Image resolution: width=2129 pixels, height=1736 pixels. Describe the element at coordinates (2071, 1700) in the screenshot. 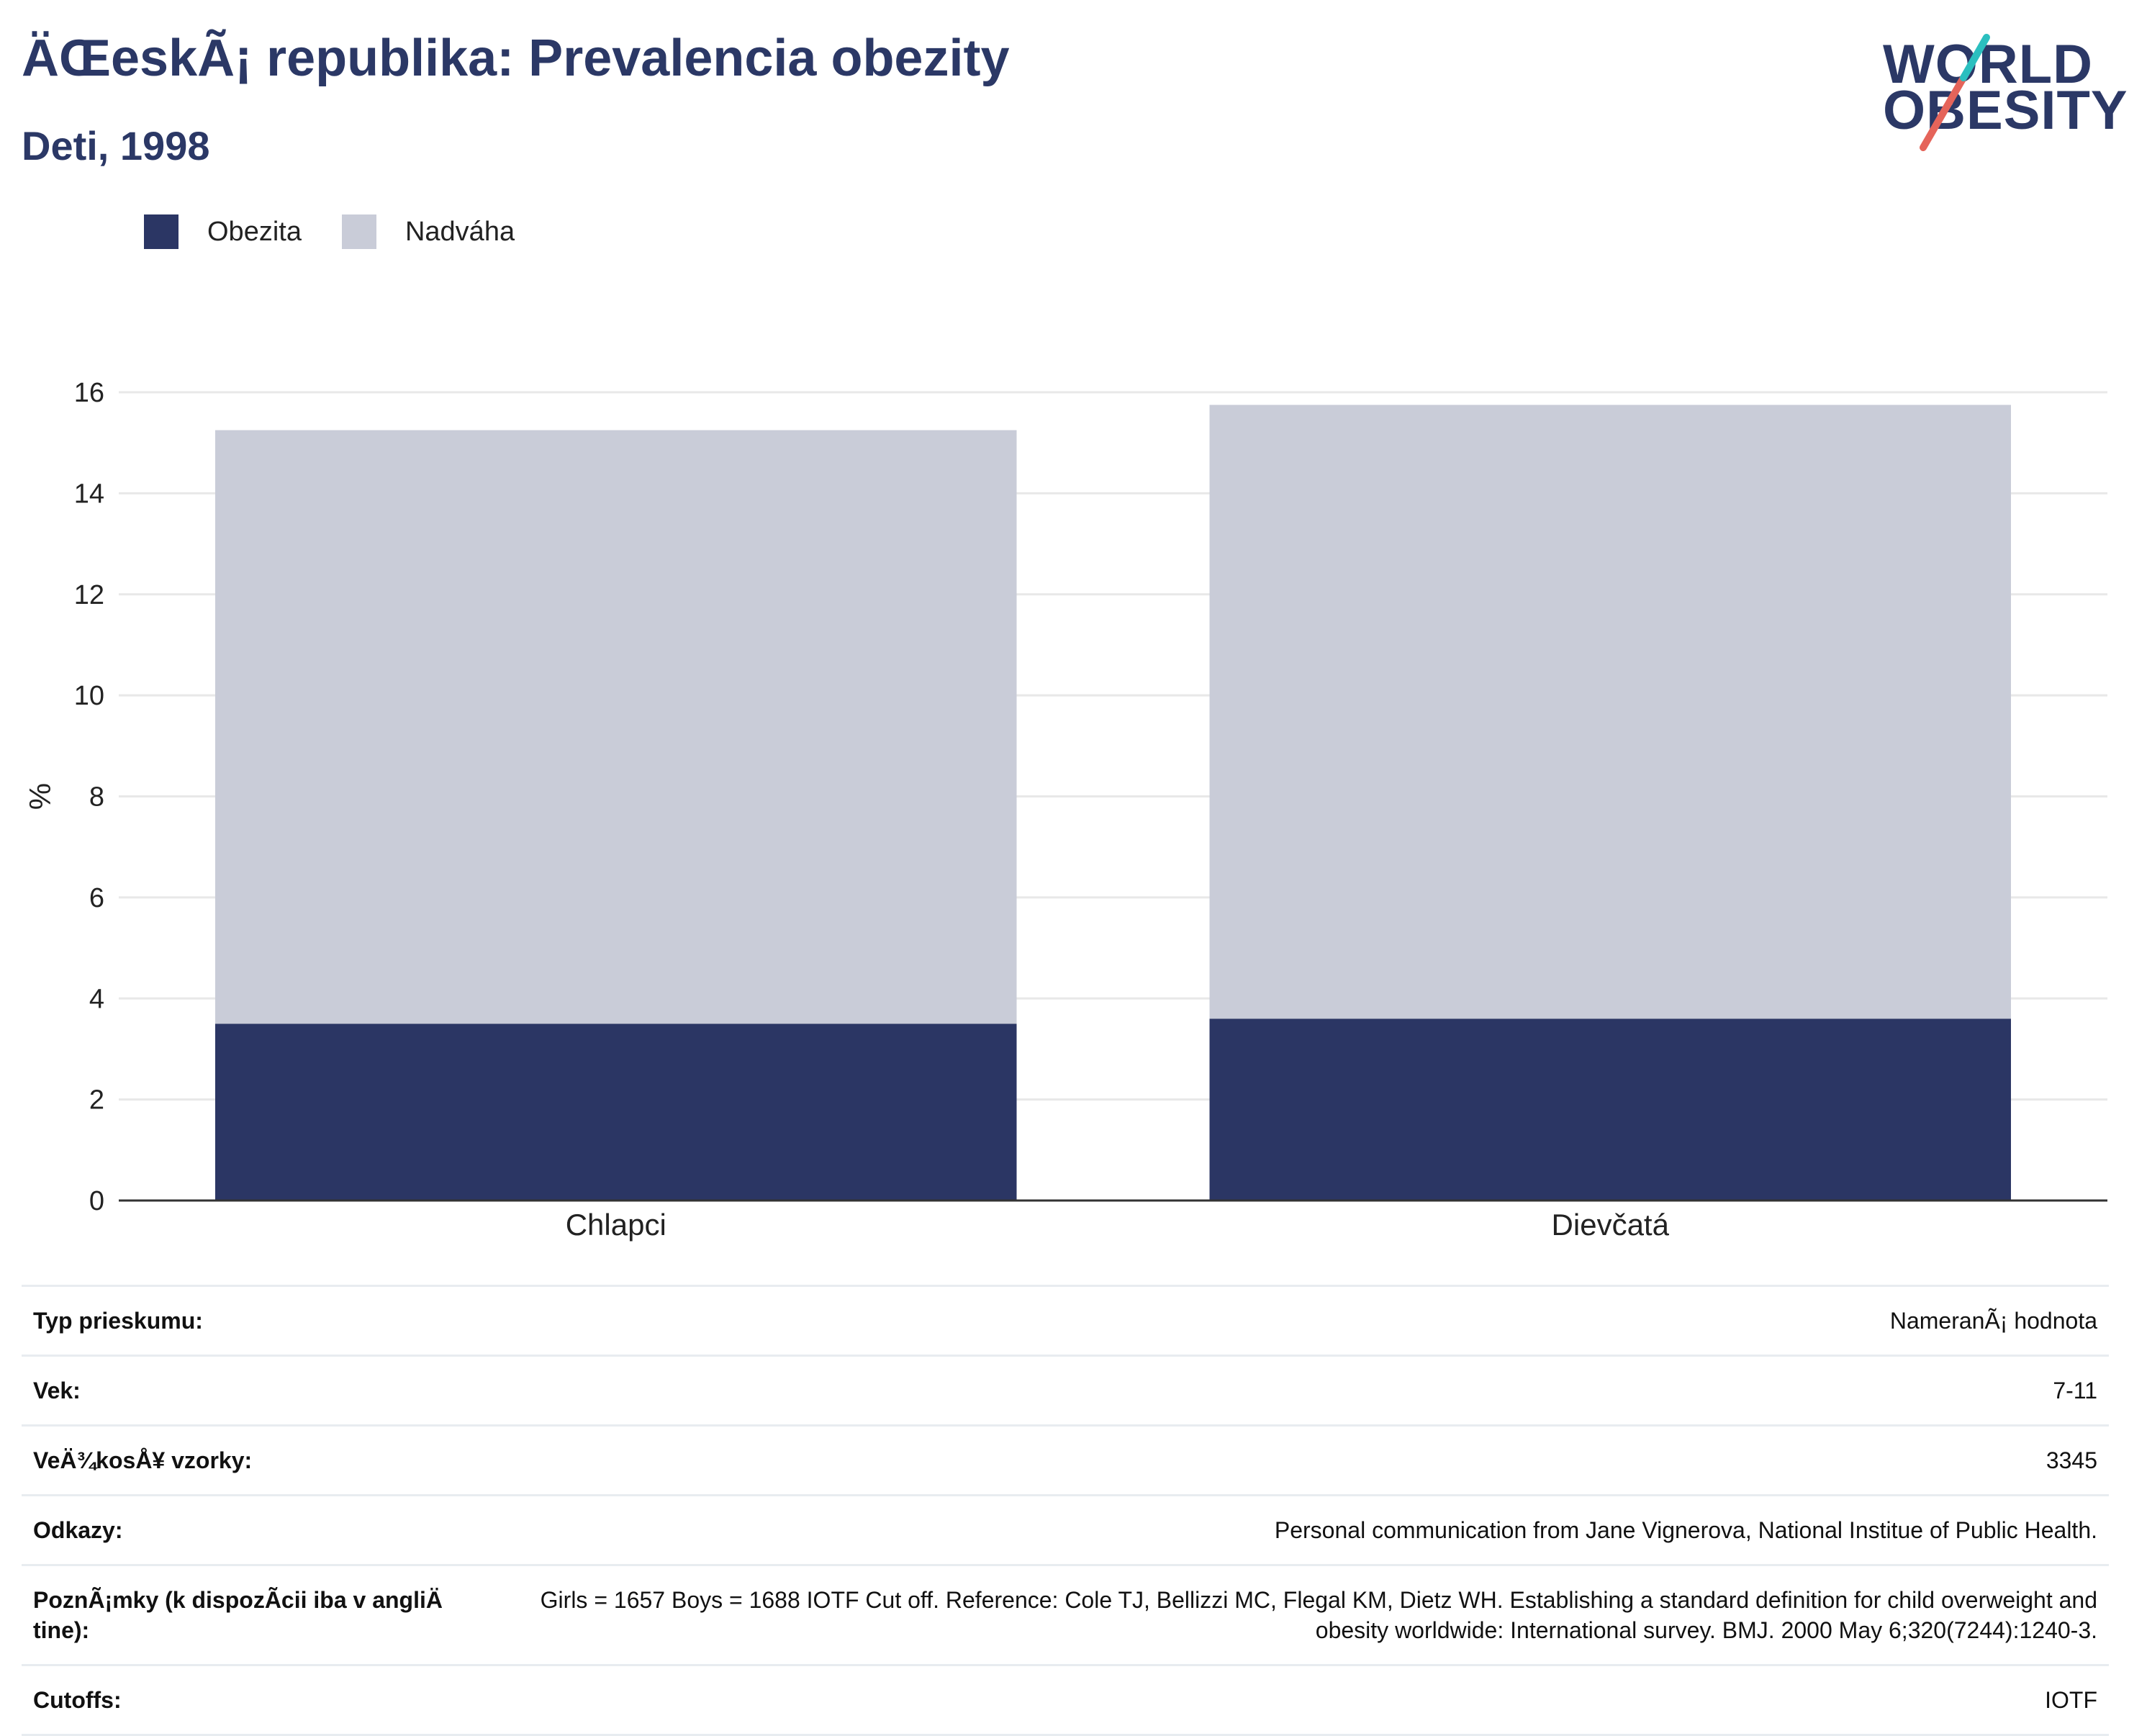

I see `info-value: IOTF` at that location.